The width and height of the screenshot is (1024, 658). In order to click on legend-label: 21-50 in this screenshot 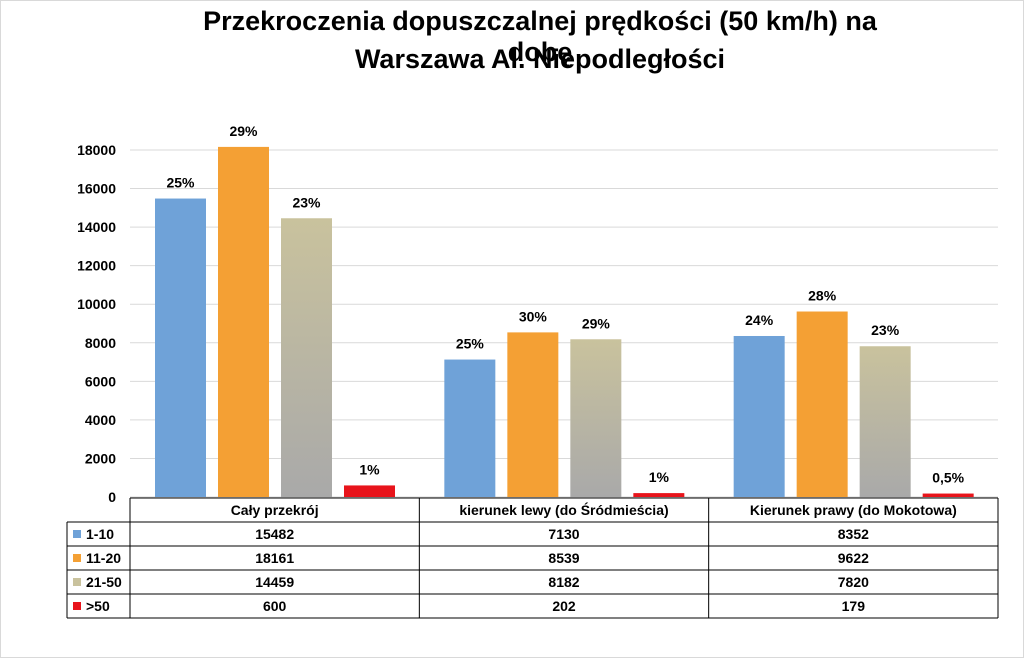, I will do `click(104, 582)`.